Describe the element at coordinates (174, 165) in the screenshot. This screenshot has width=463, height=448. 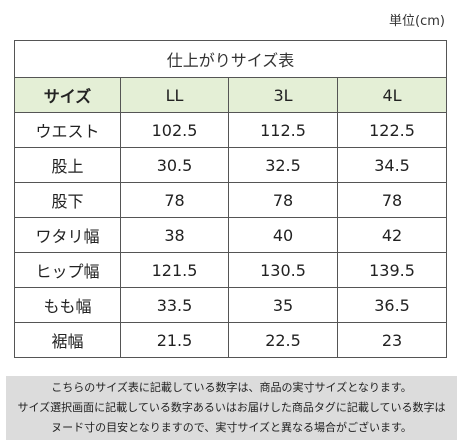
I see `table-cell: 30.5` at that location.